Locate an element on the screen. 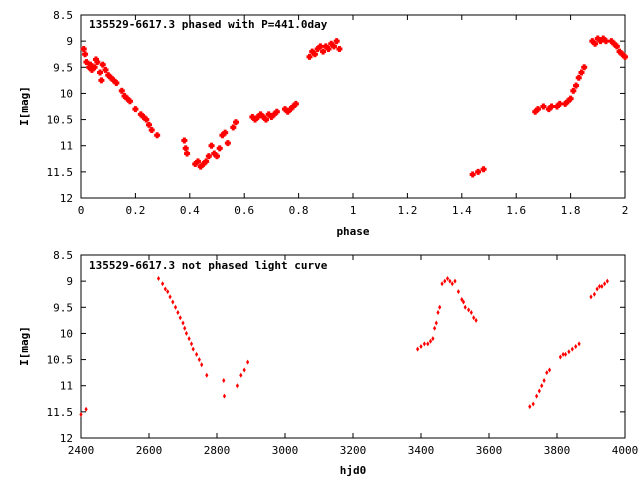 The width and height of the screenshot is (640, 480). phased-x-tick-label: 1 is located at coordinates (353, 210).